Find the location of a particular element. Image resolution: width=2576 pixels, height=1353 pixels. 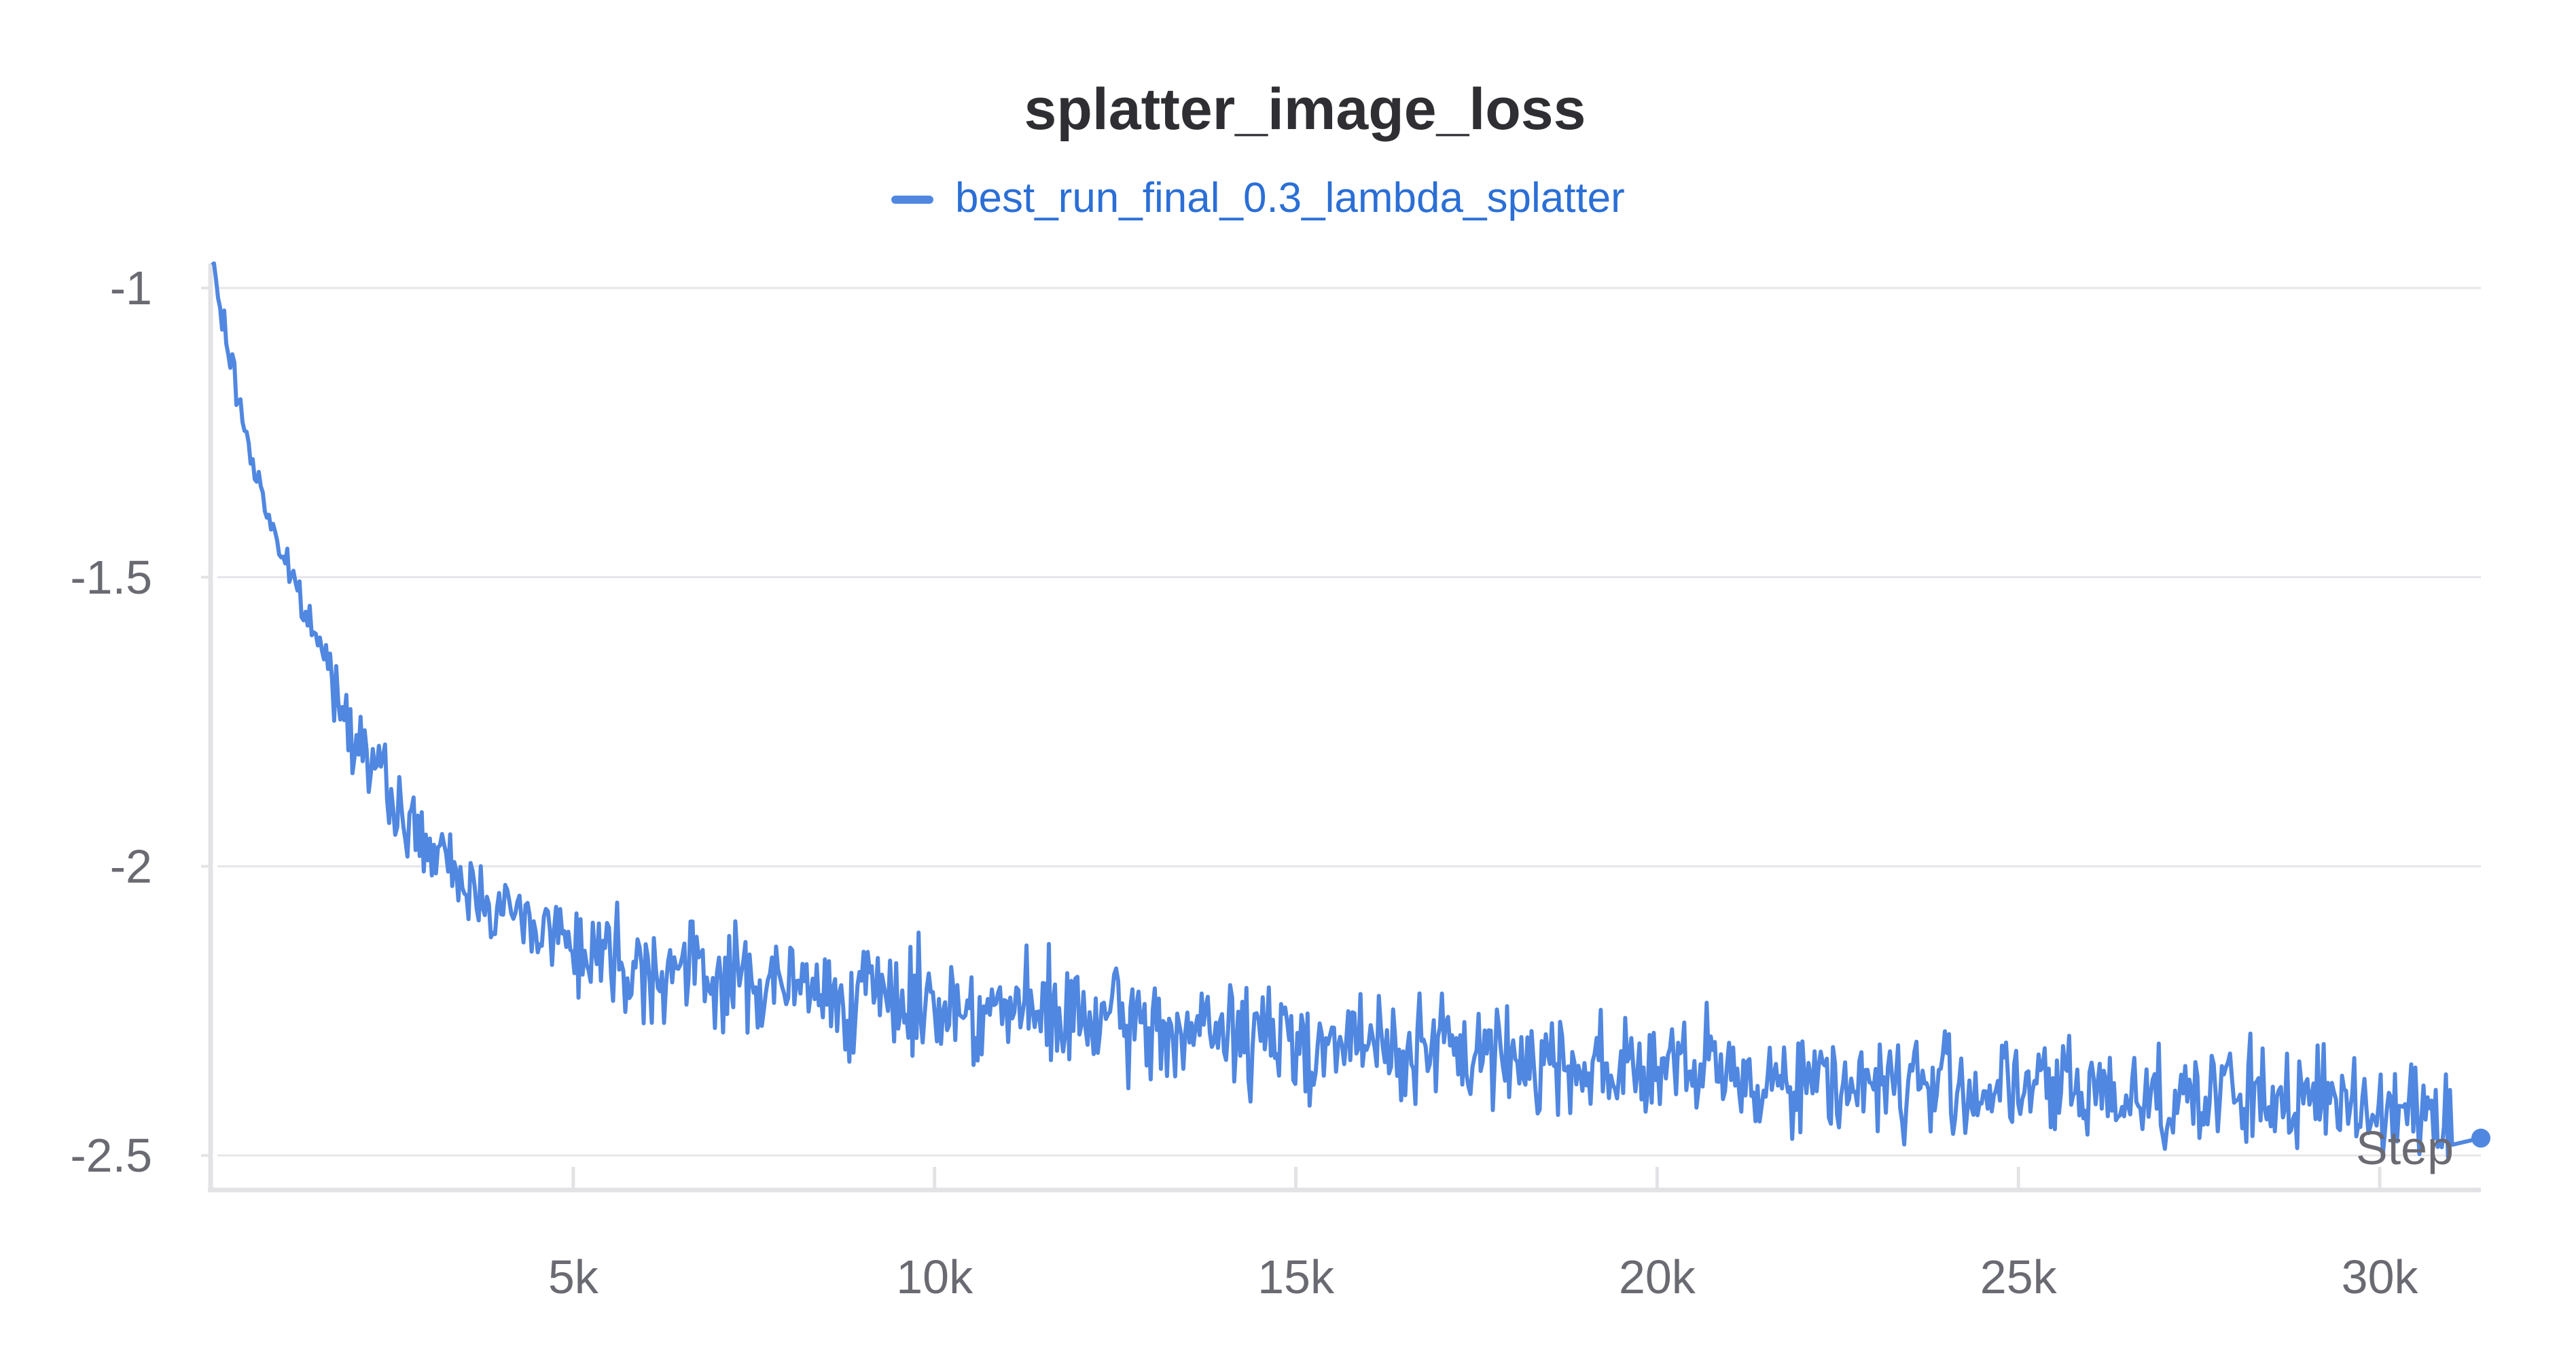

y-tick-label: -1 is located at coordinates (131, 287).